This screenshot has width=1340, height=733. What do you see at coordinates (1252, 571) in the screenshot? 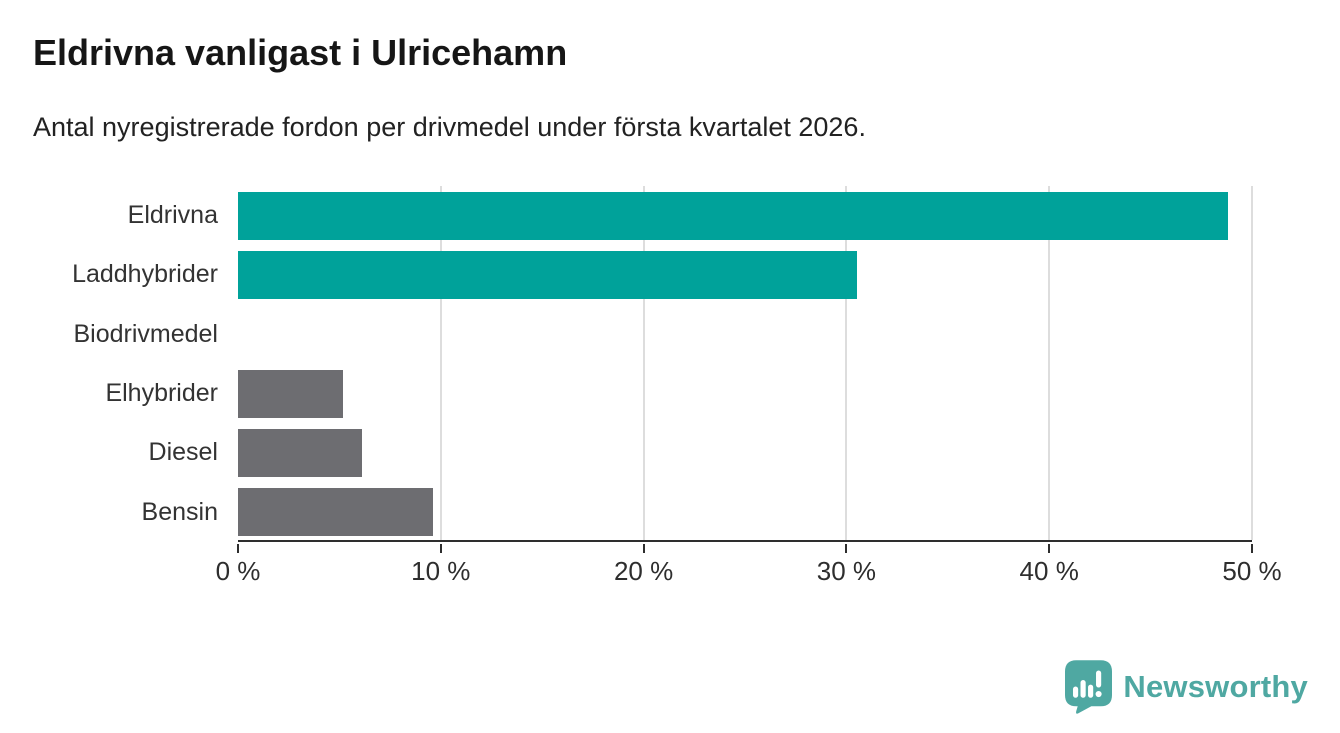
I see `x-axis-tick-label: 50 %` at bounding box center [1252, 571].